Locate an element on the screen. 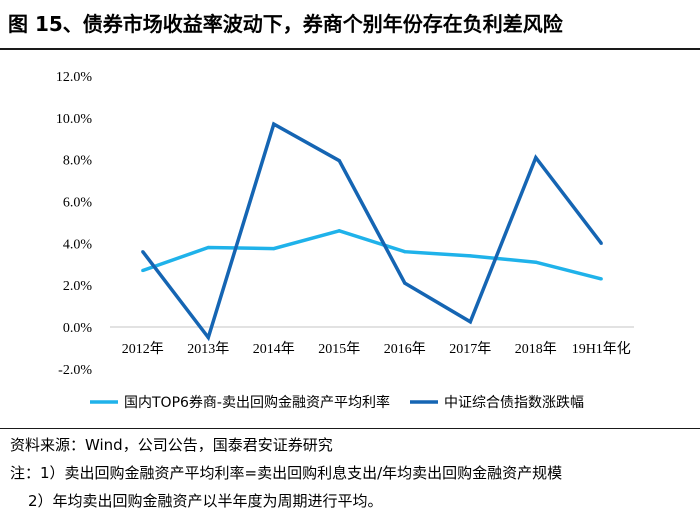 The height and width of the screenshot is (524, 700). legend: 国内TOP6券商-卖出回购金融资产平均利率 中证综合债指数涨跌幅 is located at coordinates (337, 402).